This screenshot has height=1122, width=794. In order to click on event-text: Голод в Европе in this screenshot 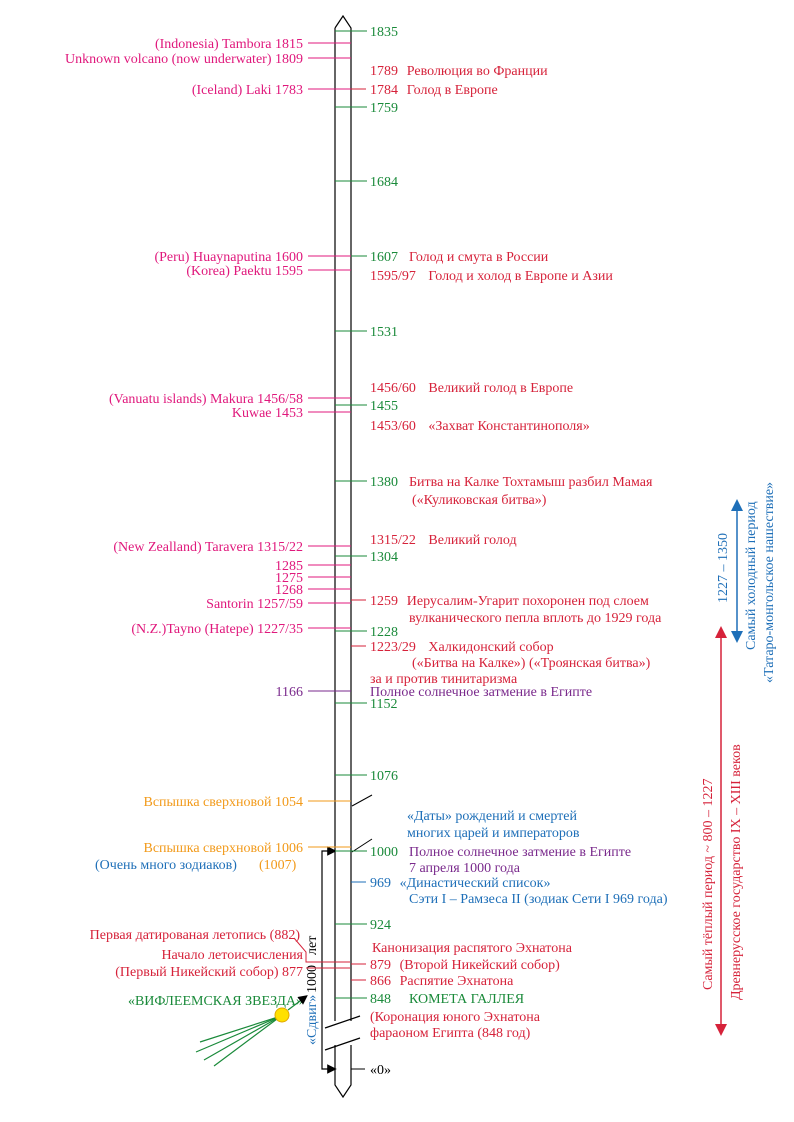, I will do `click(452, 90)`.